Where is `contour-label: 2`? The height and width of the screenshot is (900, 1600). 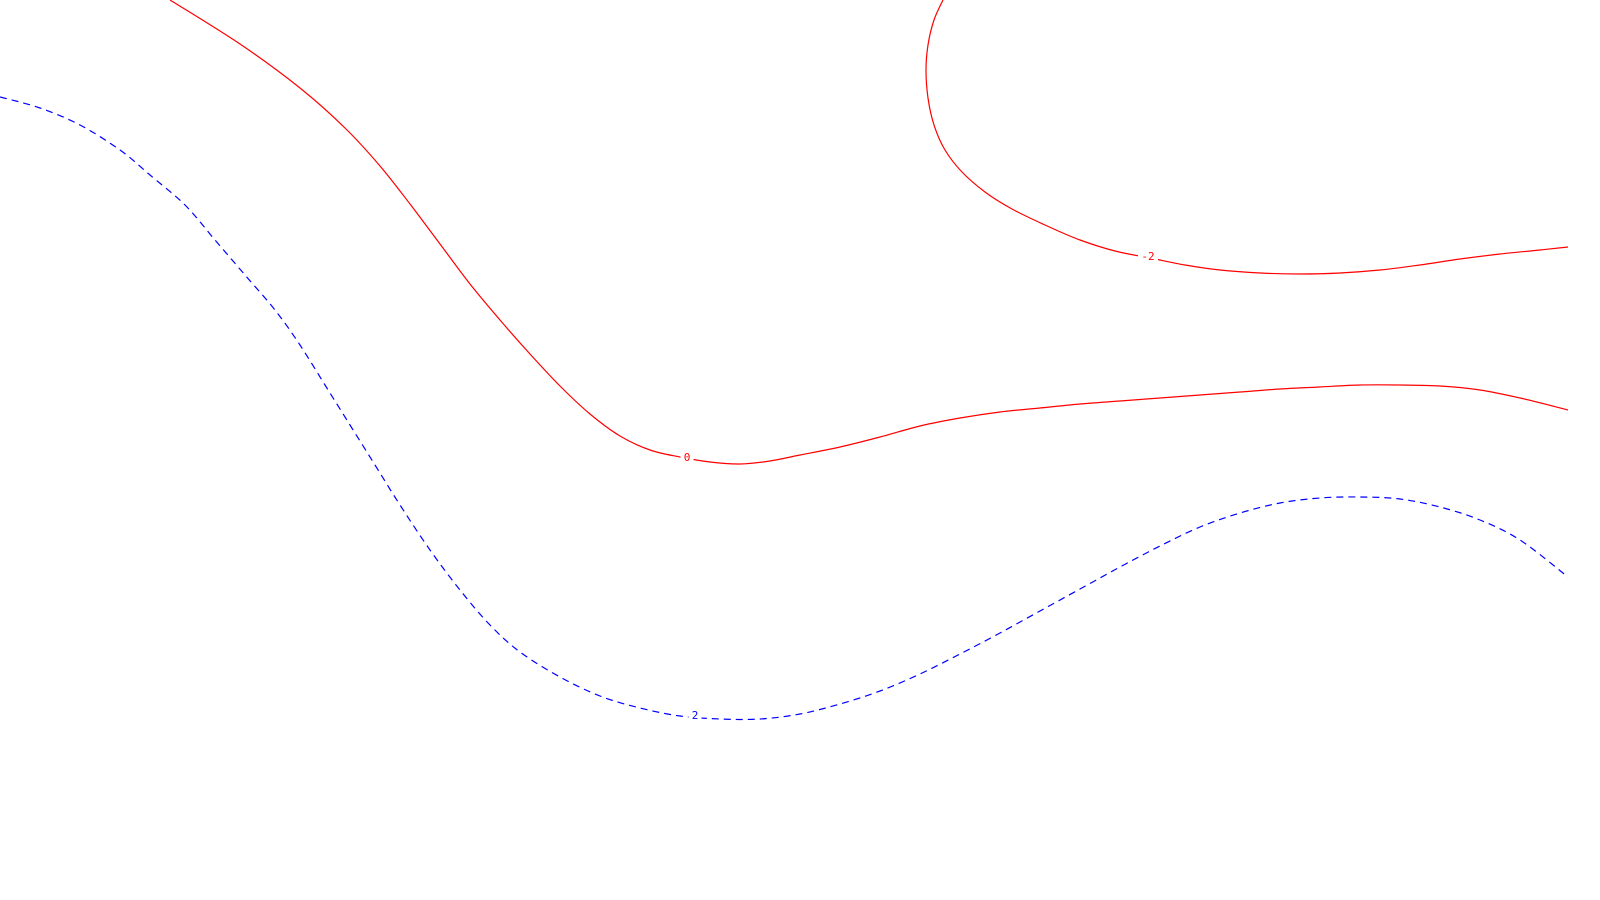
contour-label: 2 is located at coordinates (695, 715).